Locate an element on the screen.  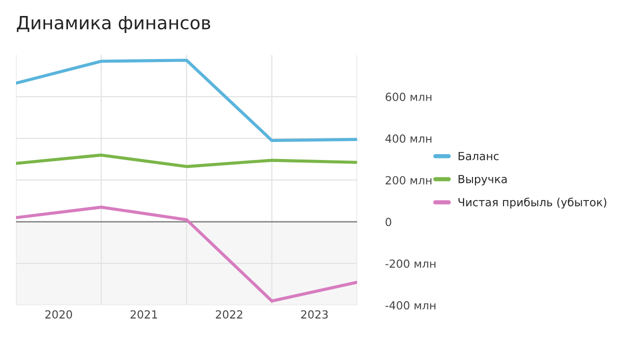
x-tick-label: 2021 is located at coordinates (144, 314).